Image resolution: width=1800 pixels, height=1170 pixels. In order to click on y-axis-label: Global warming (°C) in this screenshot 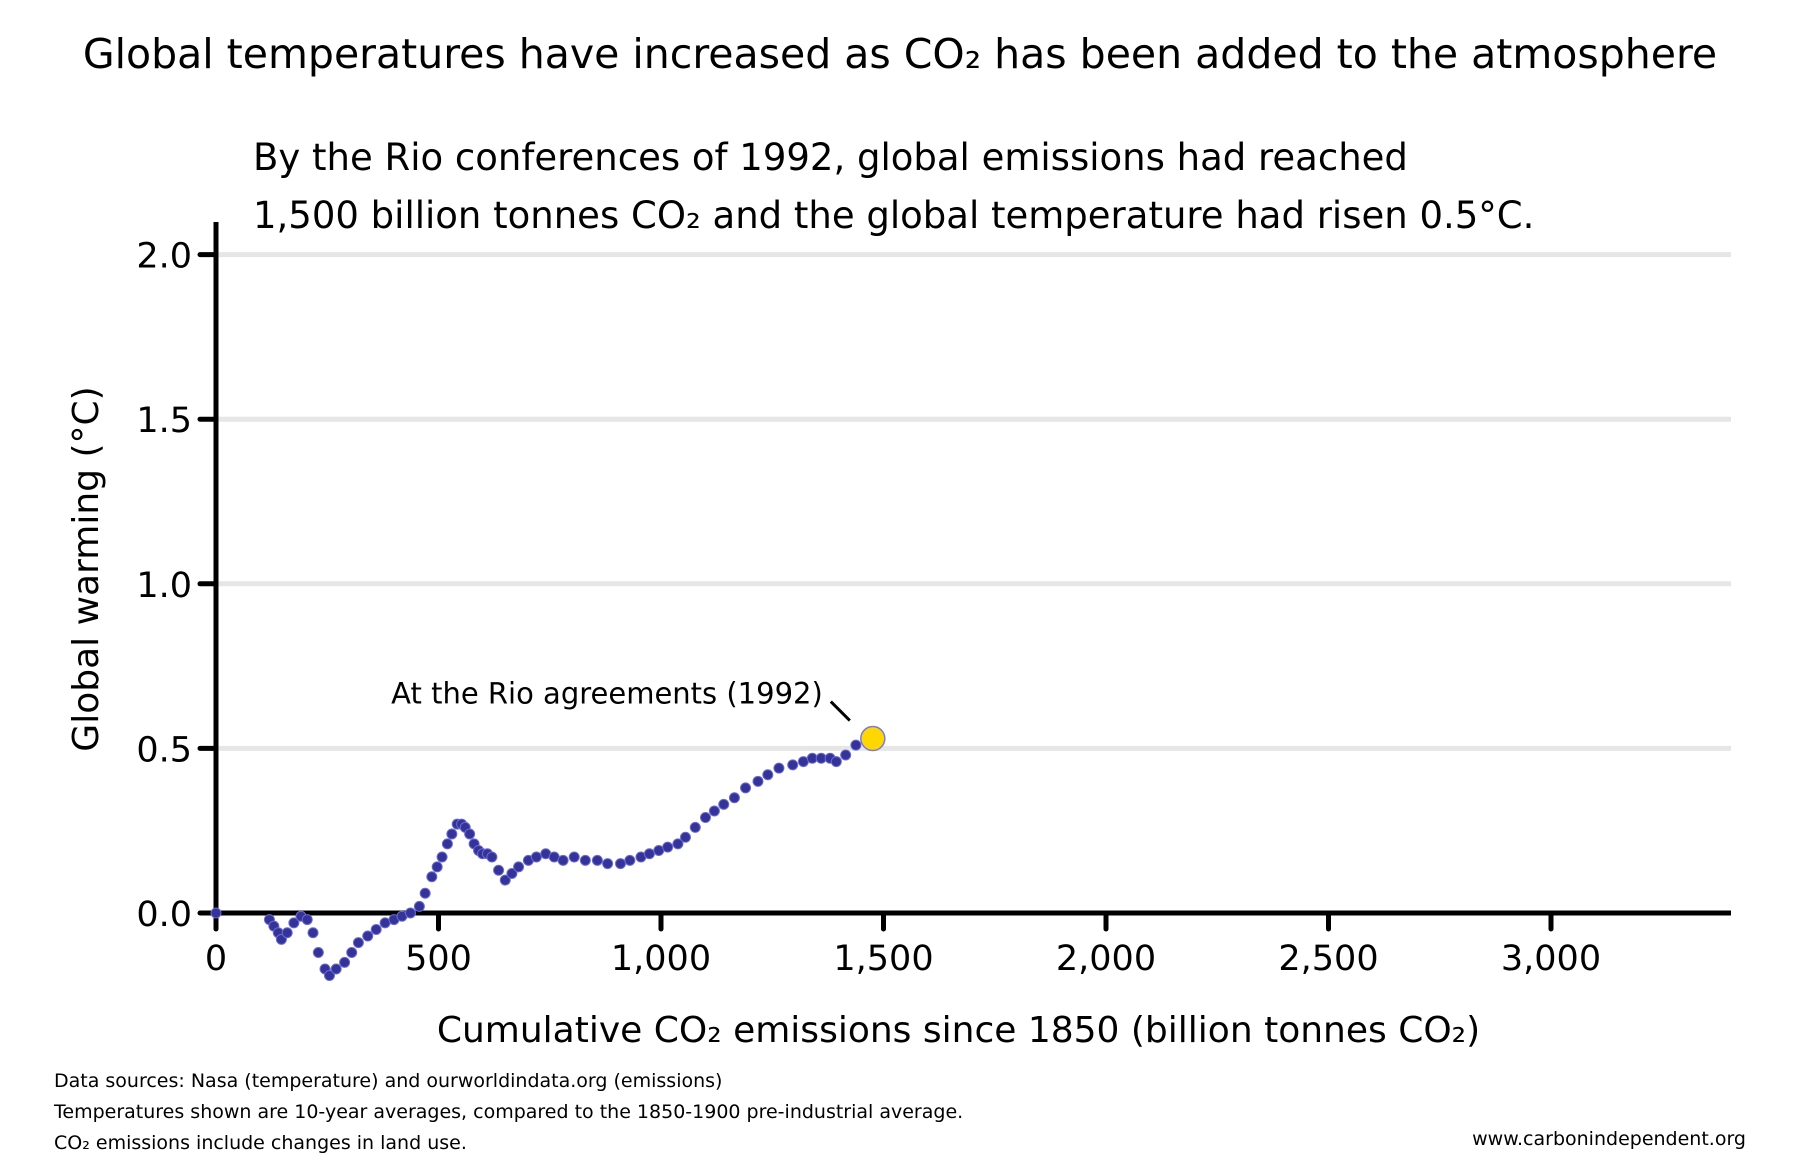, I will do `click(86, 568)`.